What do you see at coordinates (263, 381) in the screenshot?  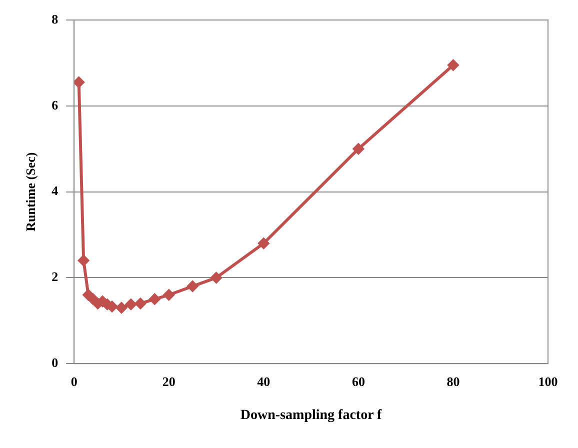 I see `x-tick-label: 40` at bounding box center [263, 381].